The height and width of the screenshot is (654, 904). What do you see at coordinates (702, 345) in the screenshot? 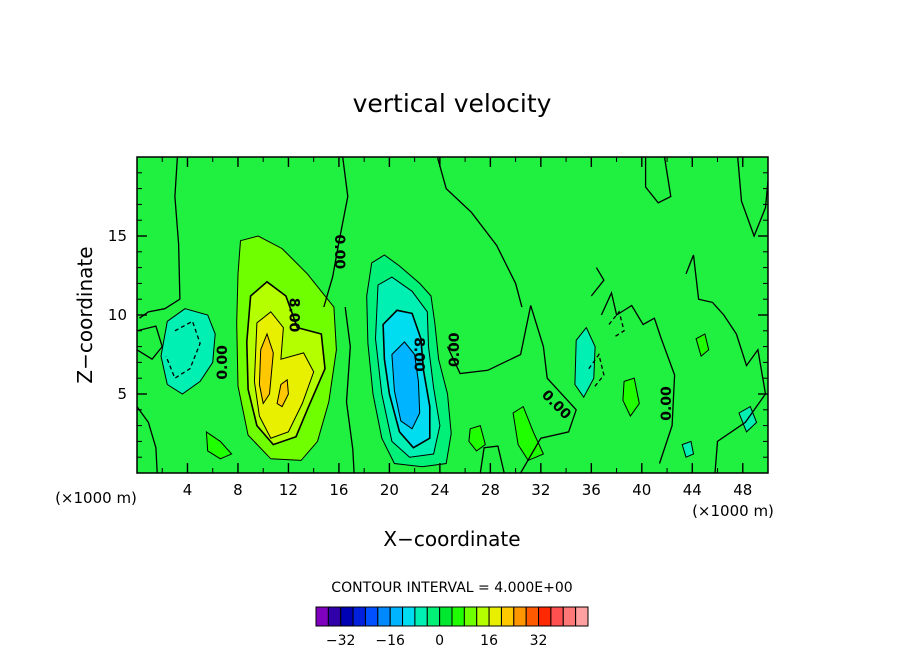
I see `contour-fill-weak-up-right-b` at bounding box center [702, 345].